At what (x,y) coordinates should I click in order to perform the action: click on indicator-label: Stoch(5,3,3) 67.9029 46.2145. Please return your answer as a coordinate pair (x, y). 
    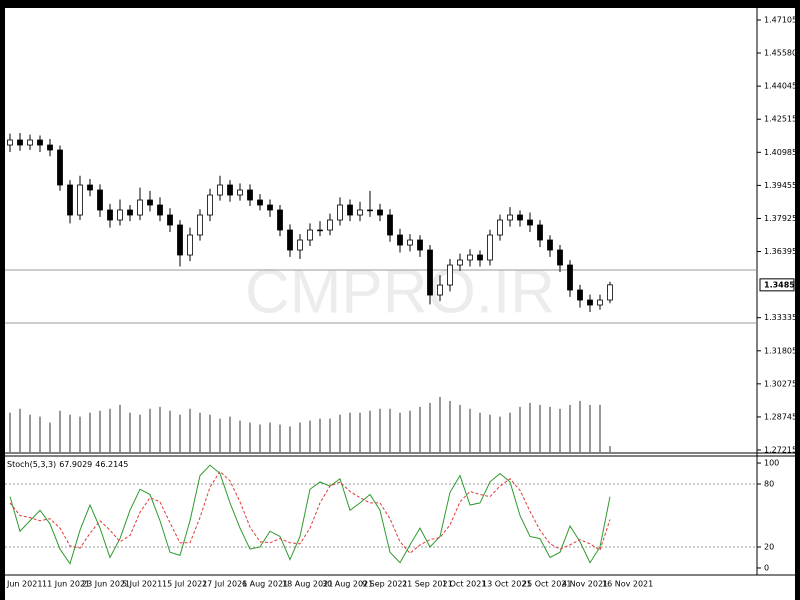
    Looking at the image, I should click on (67, 464).